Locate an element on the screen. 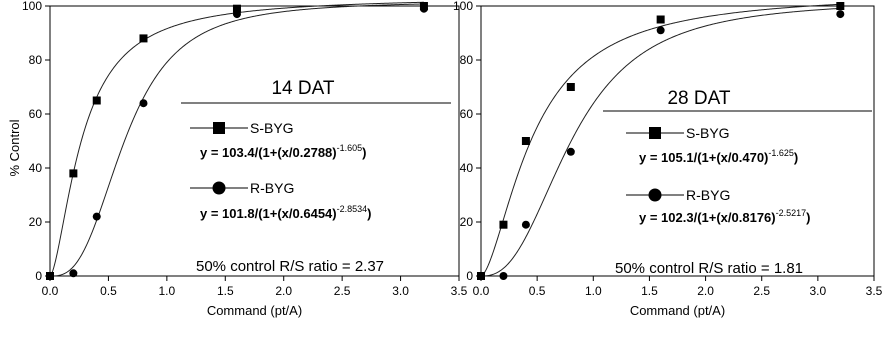 The width and height of the screenshot is (889, 340). equation-base: y = 101.8/(1+(x/0.6454) is located at coordinates (268, 213).